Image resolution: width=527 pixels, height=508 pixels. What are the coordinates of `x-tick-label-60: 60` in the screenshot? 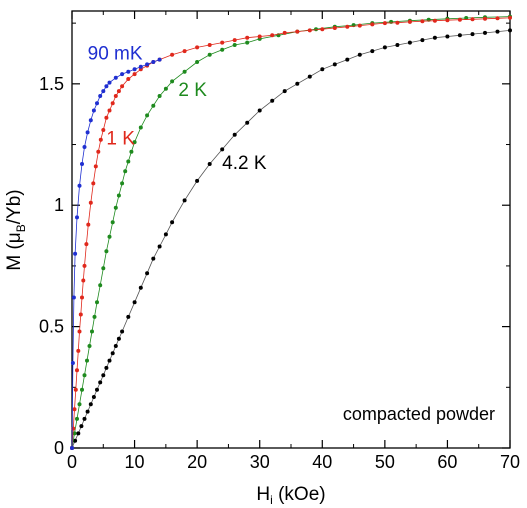 It's located at (447, 462).